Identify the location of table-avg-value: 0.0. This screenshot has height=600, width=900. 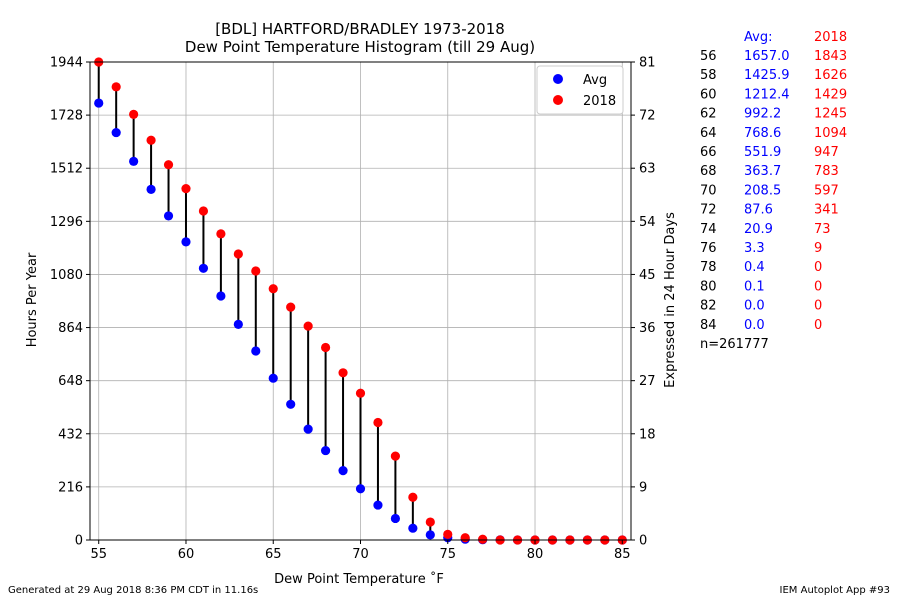
(754, 306).